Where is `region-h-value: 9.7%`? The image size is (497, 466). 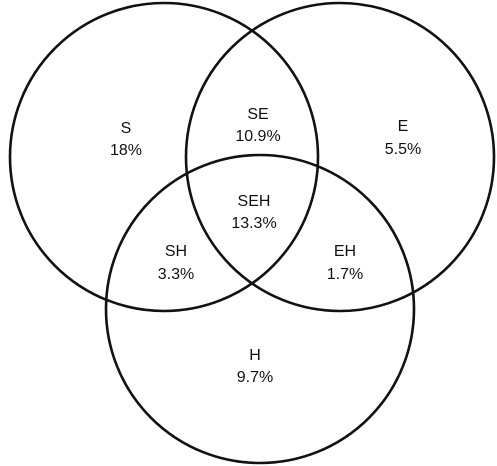
region-h-value: 9.7% is located at coordinates (255, 377).